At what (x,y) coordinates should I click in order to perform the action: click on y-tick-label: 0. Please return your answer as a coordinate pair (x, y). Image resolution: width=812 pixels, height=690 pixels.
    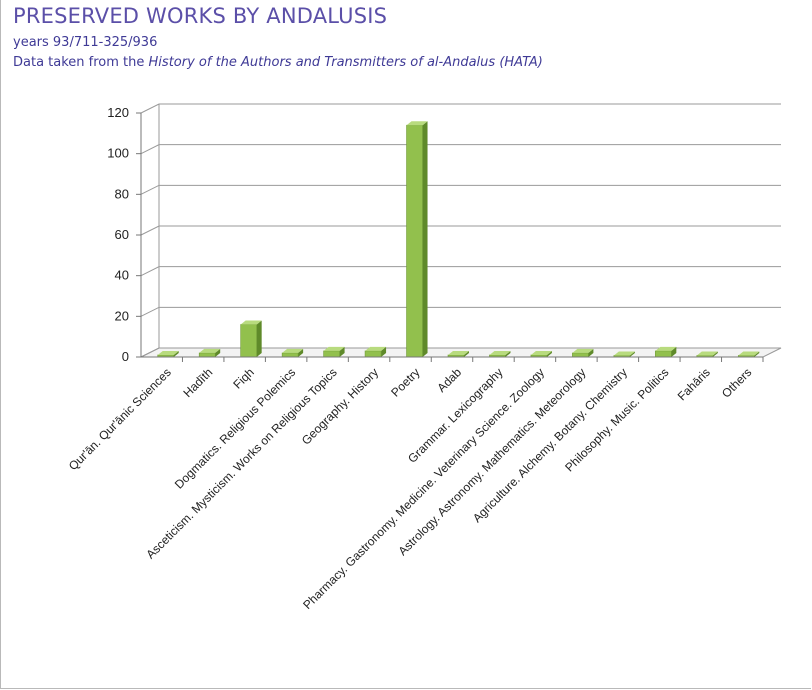
    Looking at the image, I should click on (125, 356).